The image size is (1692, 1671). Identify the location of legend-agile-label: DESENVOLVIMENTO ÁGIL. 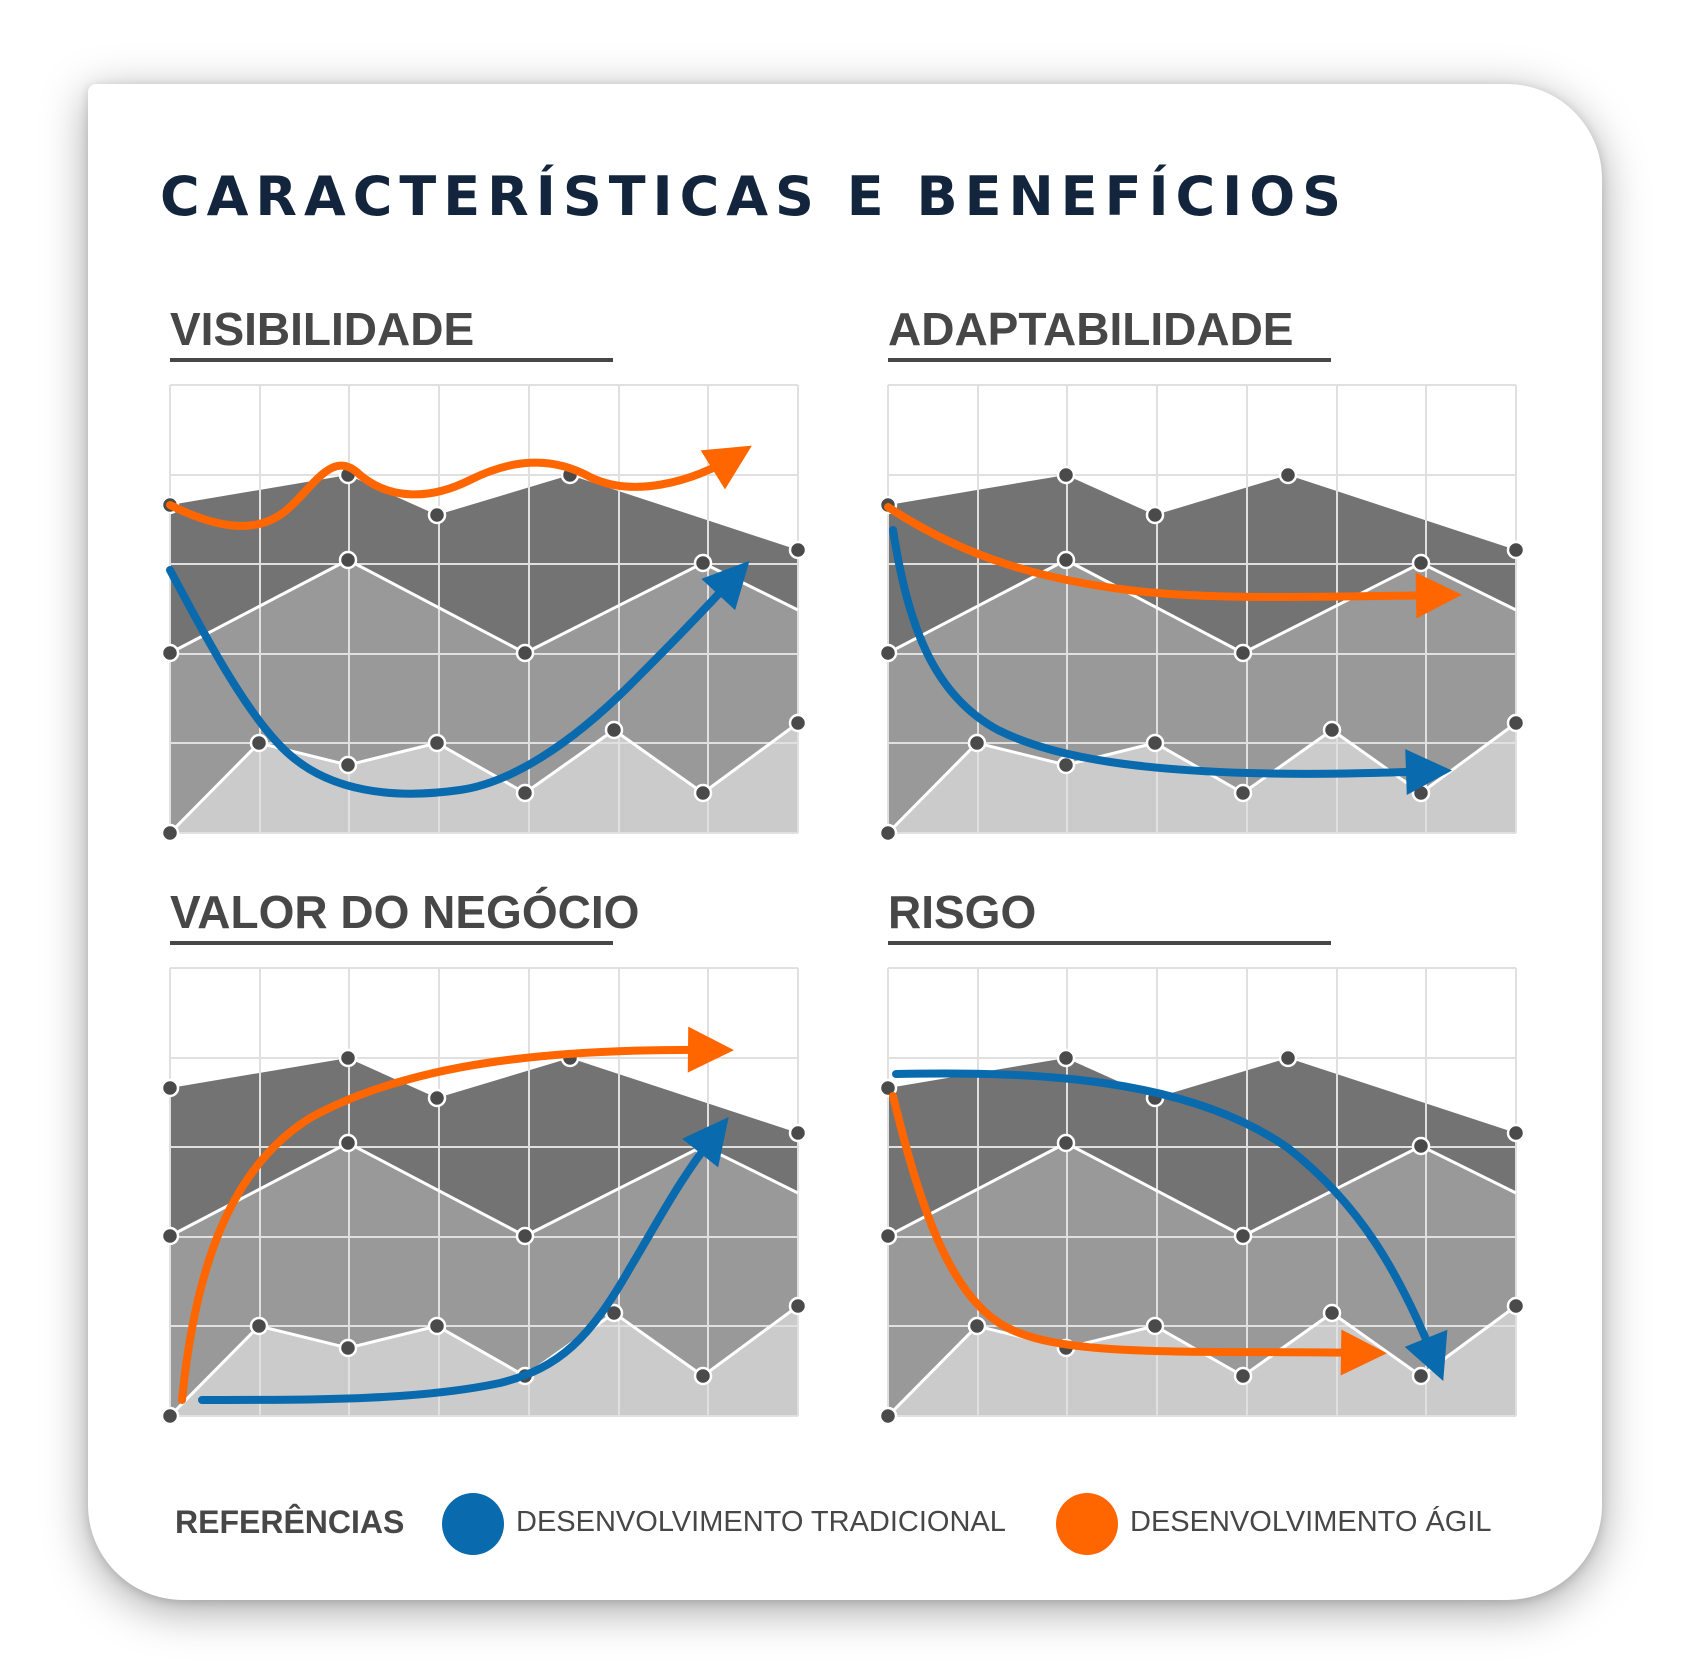
(1311, 1522).